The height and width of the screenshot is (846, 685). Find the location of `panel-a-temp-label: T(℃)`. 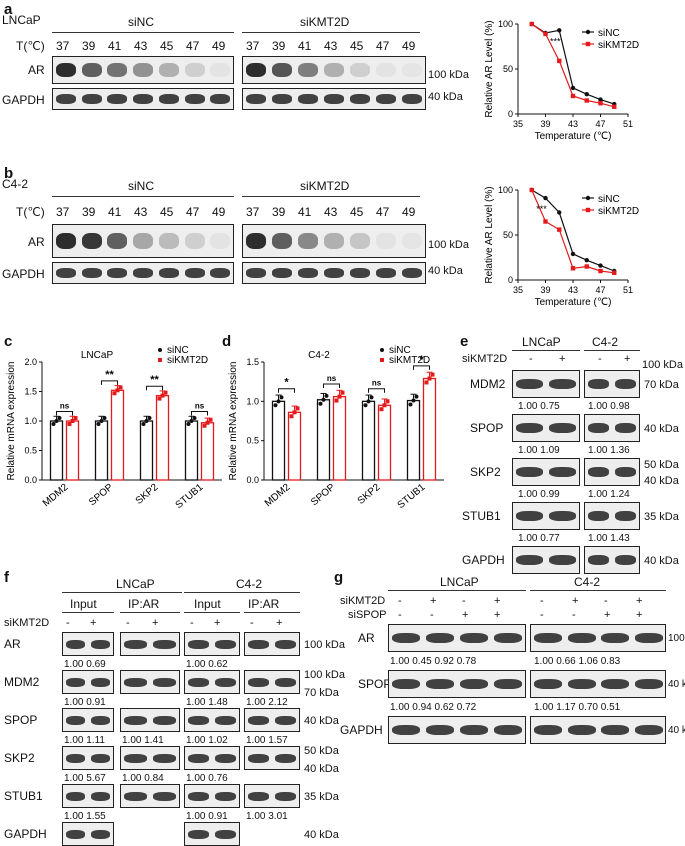

panel-a-temp-label: T(℃) is located at coordinates (30, 46).